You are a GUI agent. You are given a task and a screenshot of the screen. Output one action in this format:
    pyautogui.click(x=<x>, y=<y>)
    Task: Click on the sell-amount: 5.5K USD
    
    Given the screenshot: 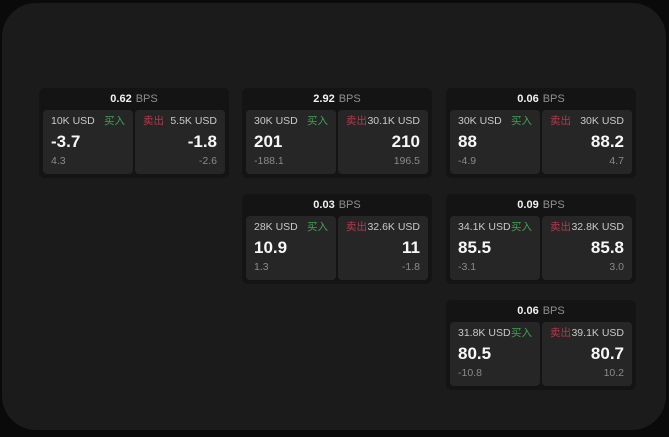 What is the action you would take?
    pyautogui.click(x=193, y=121)
    